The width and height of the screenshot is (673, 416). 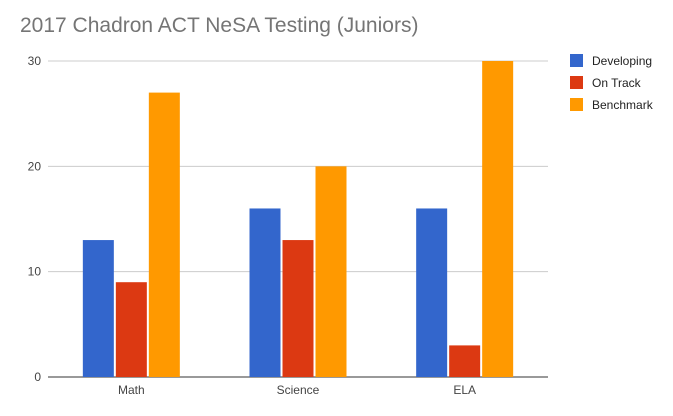 What do you see at coordinates (617, 83) in the screenshot?
I see `legend-label: On Track` at bounding box center [617, 83].